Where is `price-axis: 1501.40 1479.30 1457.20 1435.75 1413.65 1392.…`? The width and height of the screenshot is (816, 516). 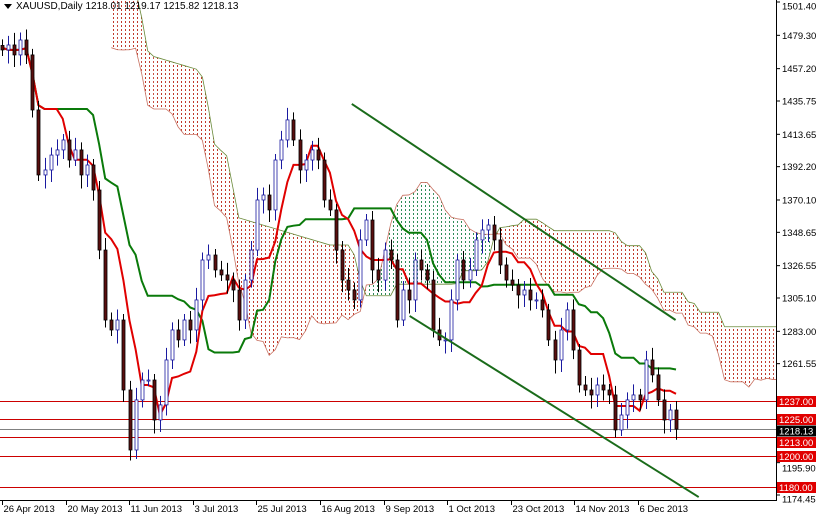 price-axis: 1501.40 1479.30 1457.20 1435.75 1413.65 1392.… is located at coordinates (796, 253).